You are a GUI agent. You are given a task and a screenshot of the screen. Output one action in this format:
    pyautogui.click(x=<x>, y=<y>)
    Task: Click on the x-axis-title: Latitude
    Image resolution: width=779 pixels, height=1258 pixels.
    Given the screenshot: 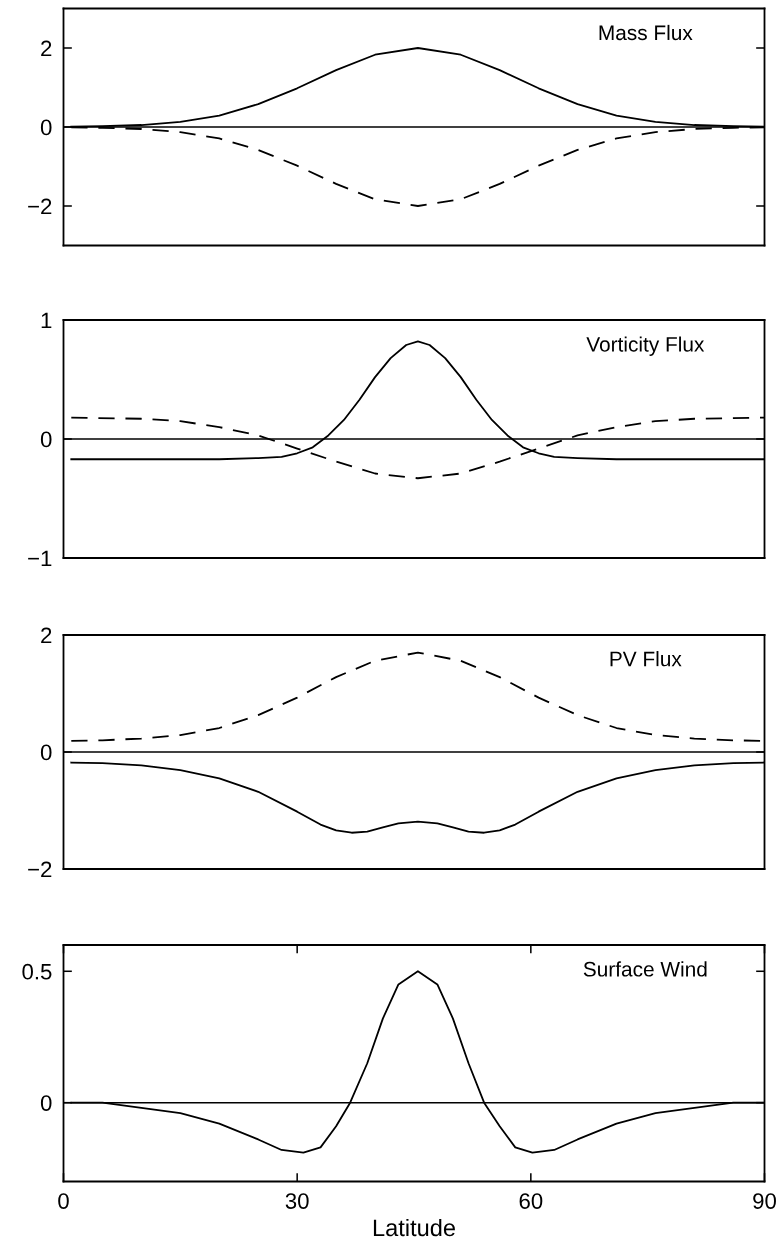 What is the action you would take?
    pyautogui.click(x=414, y=1227)
    